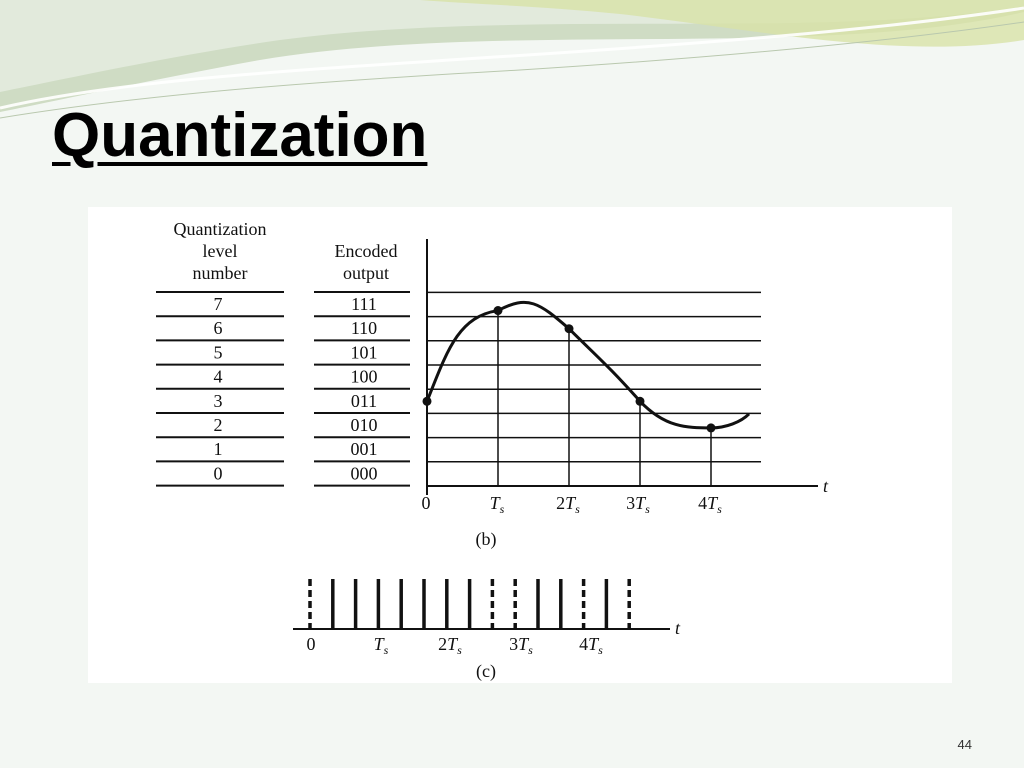  I want to click on encoded-output-101: 101, so click(364, 352).